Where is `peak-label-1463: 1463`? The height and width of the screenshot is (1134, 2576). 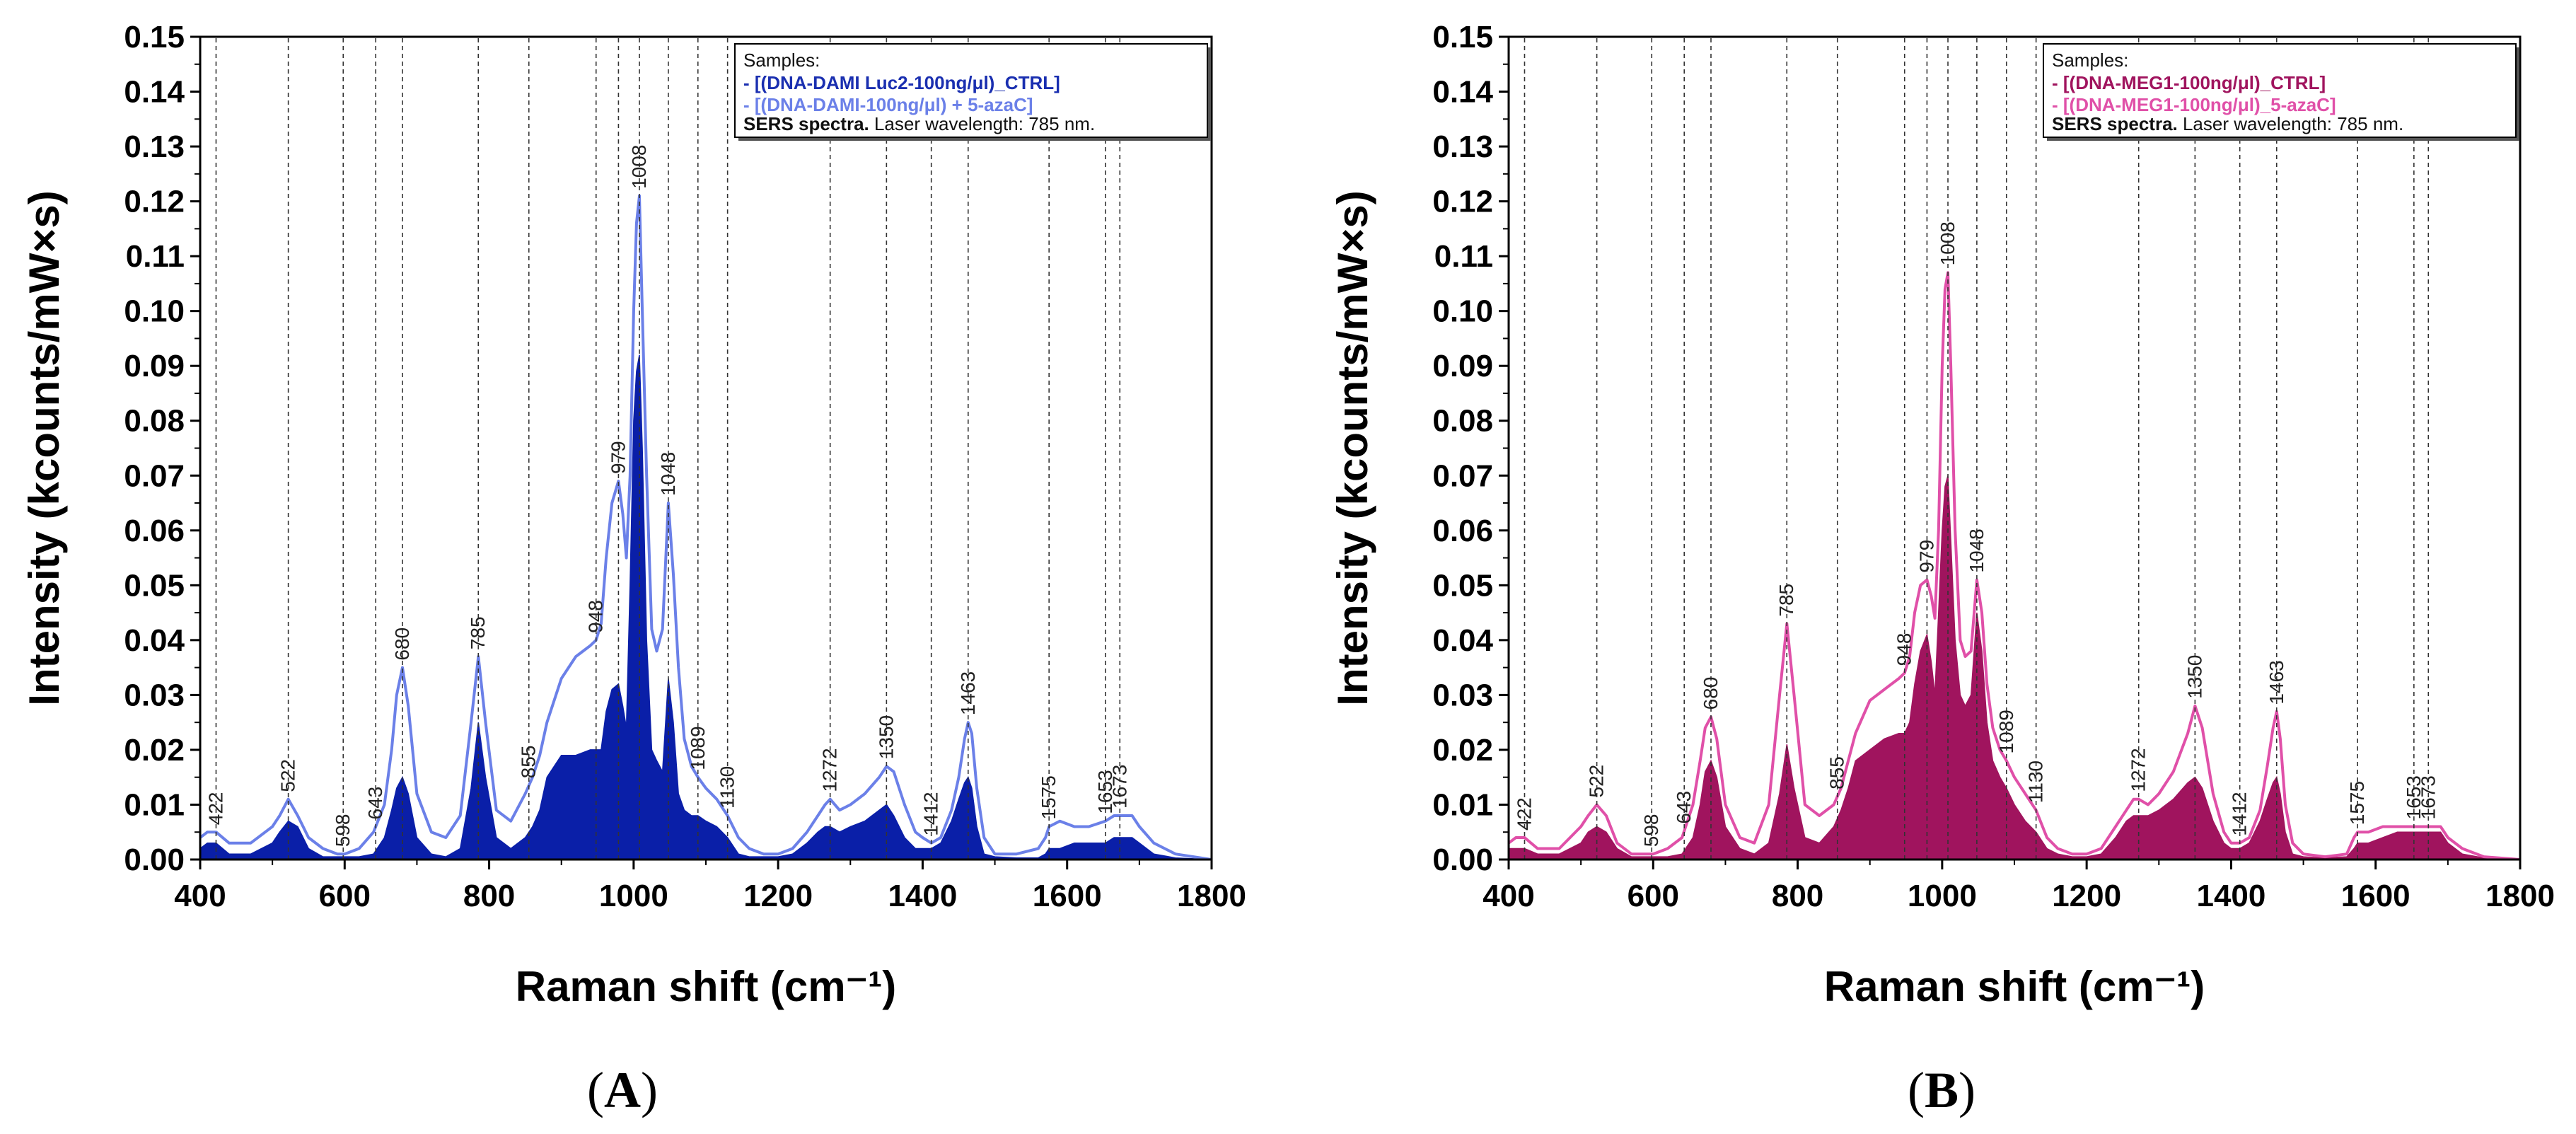
peak-label-1463: 1463 is located at coordinates (2276, 682).